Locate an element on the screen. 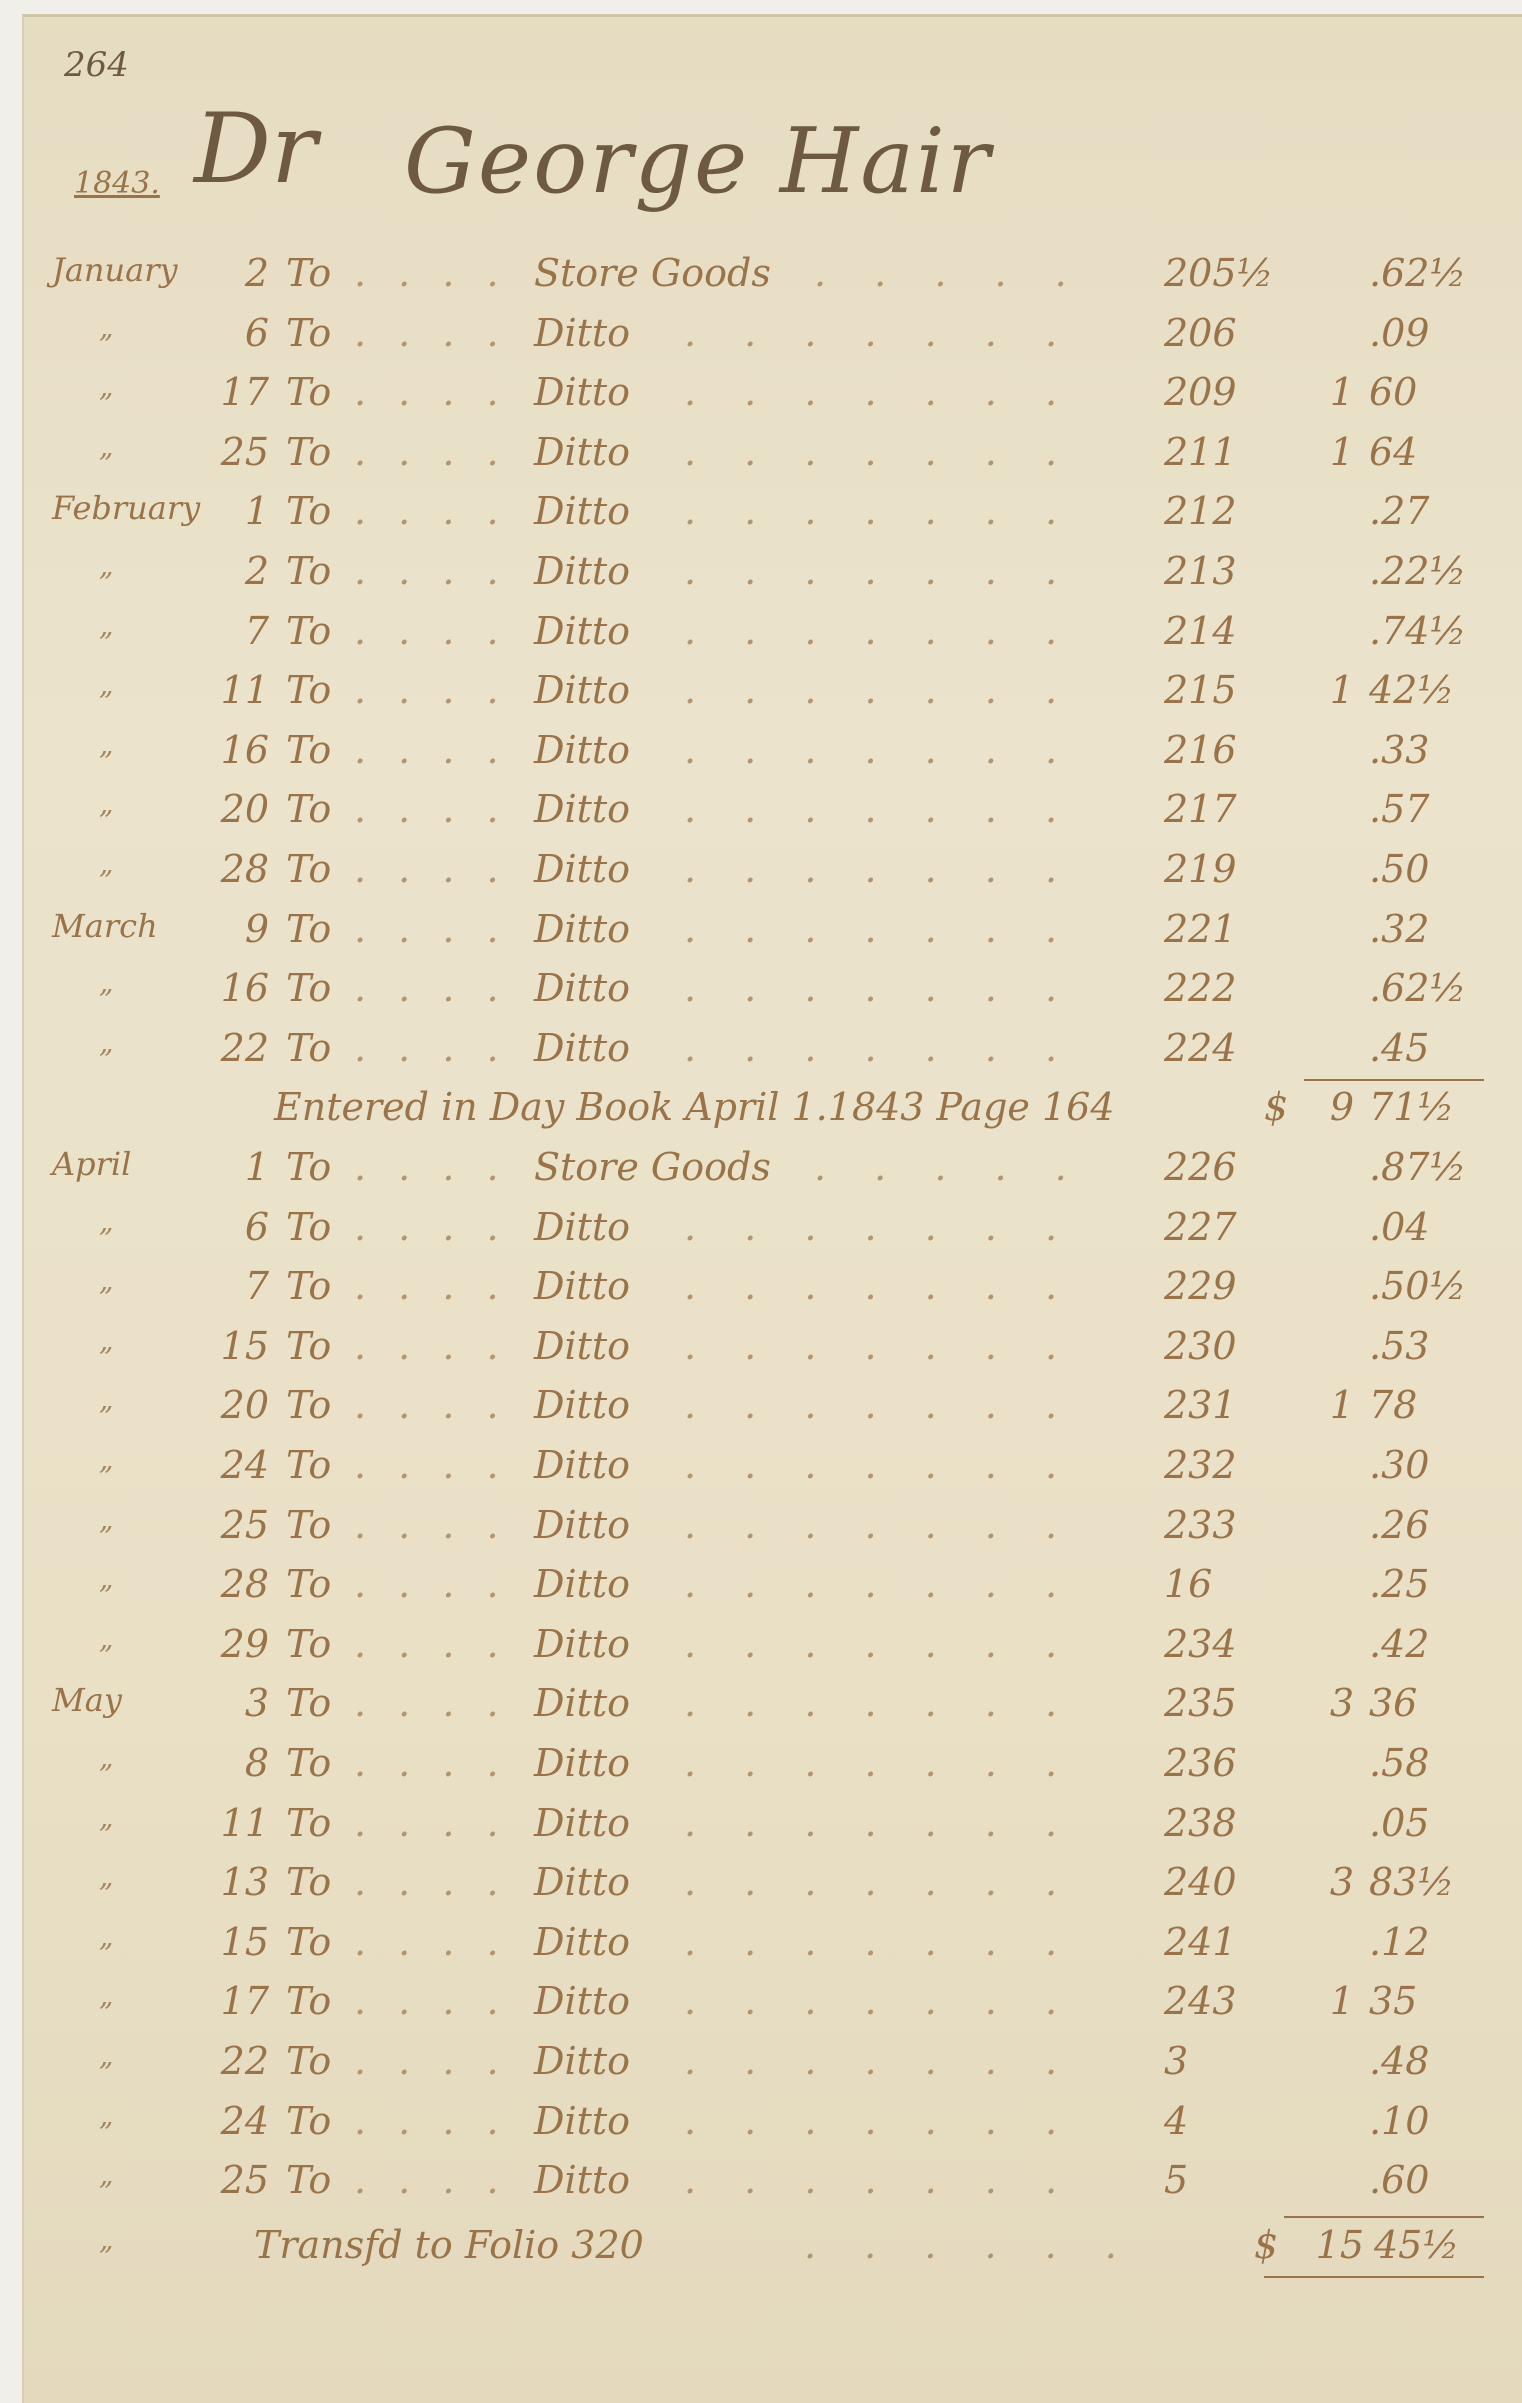 The image size is (1522, 2403). subtotal-dollars: 9 is located at coordinates (1341, 1107).